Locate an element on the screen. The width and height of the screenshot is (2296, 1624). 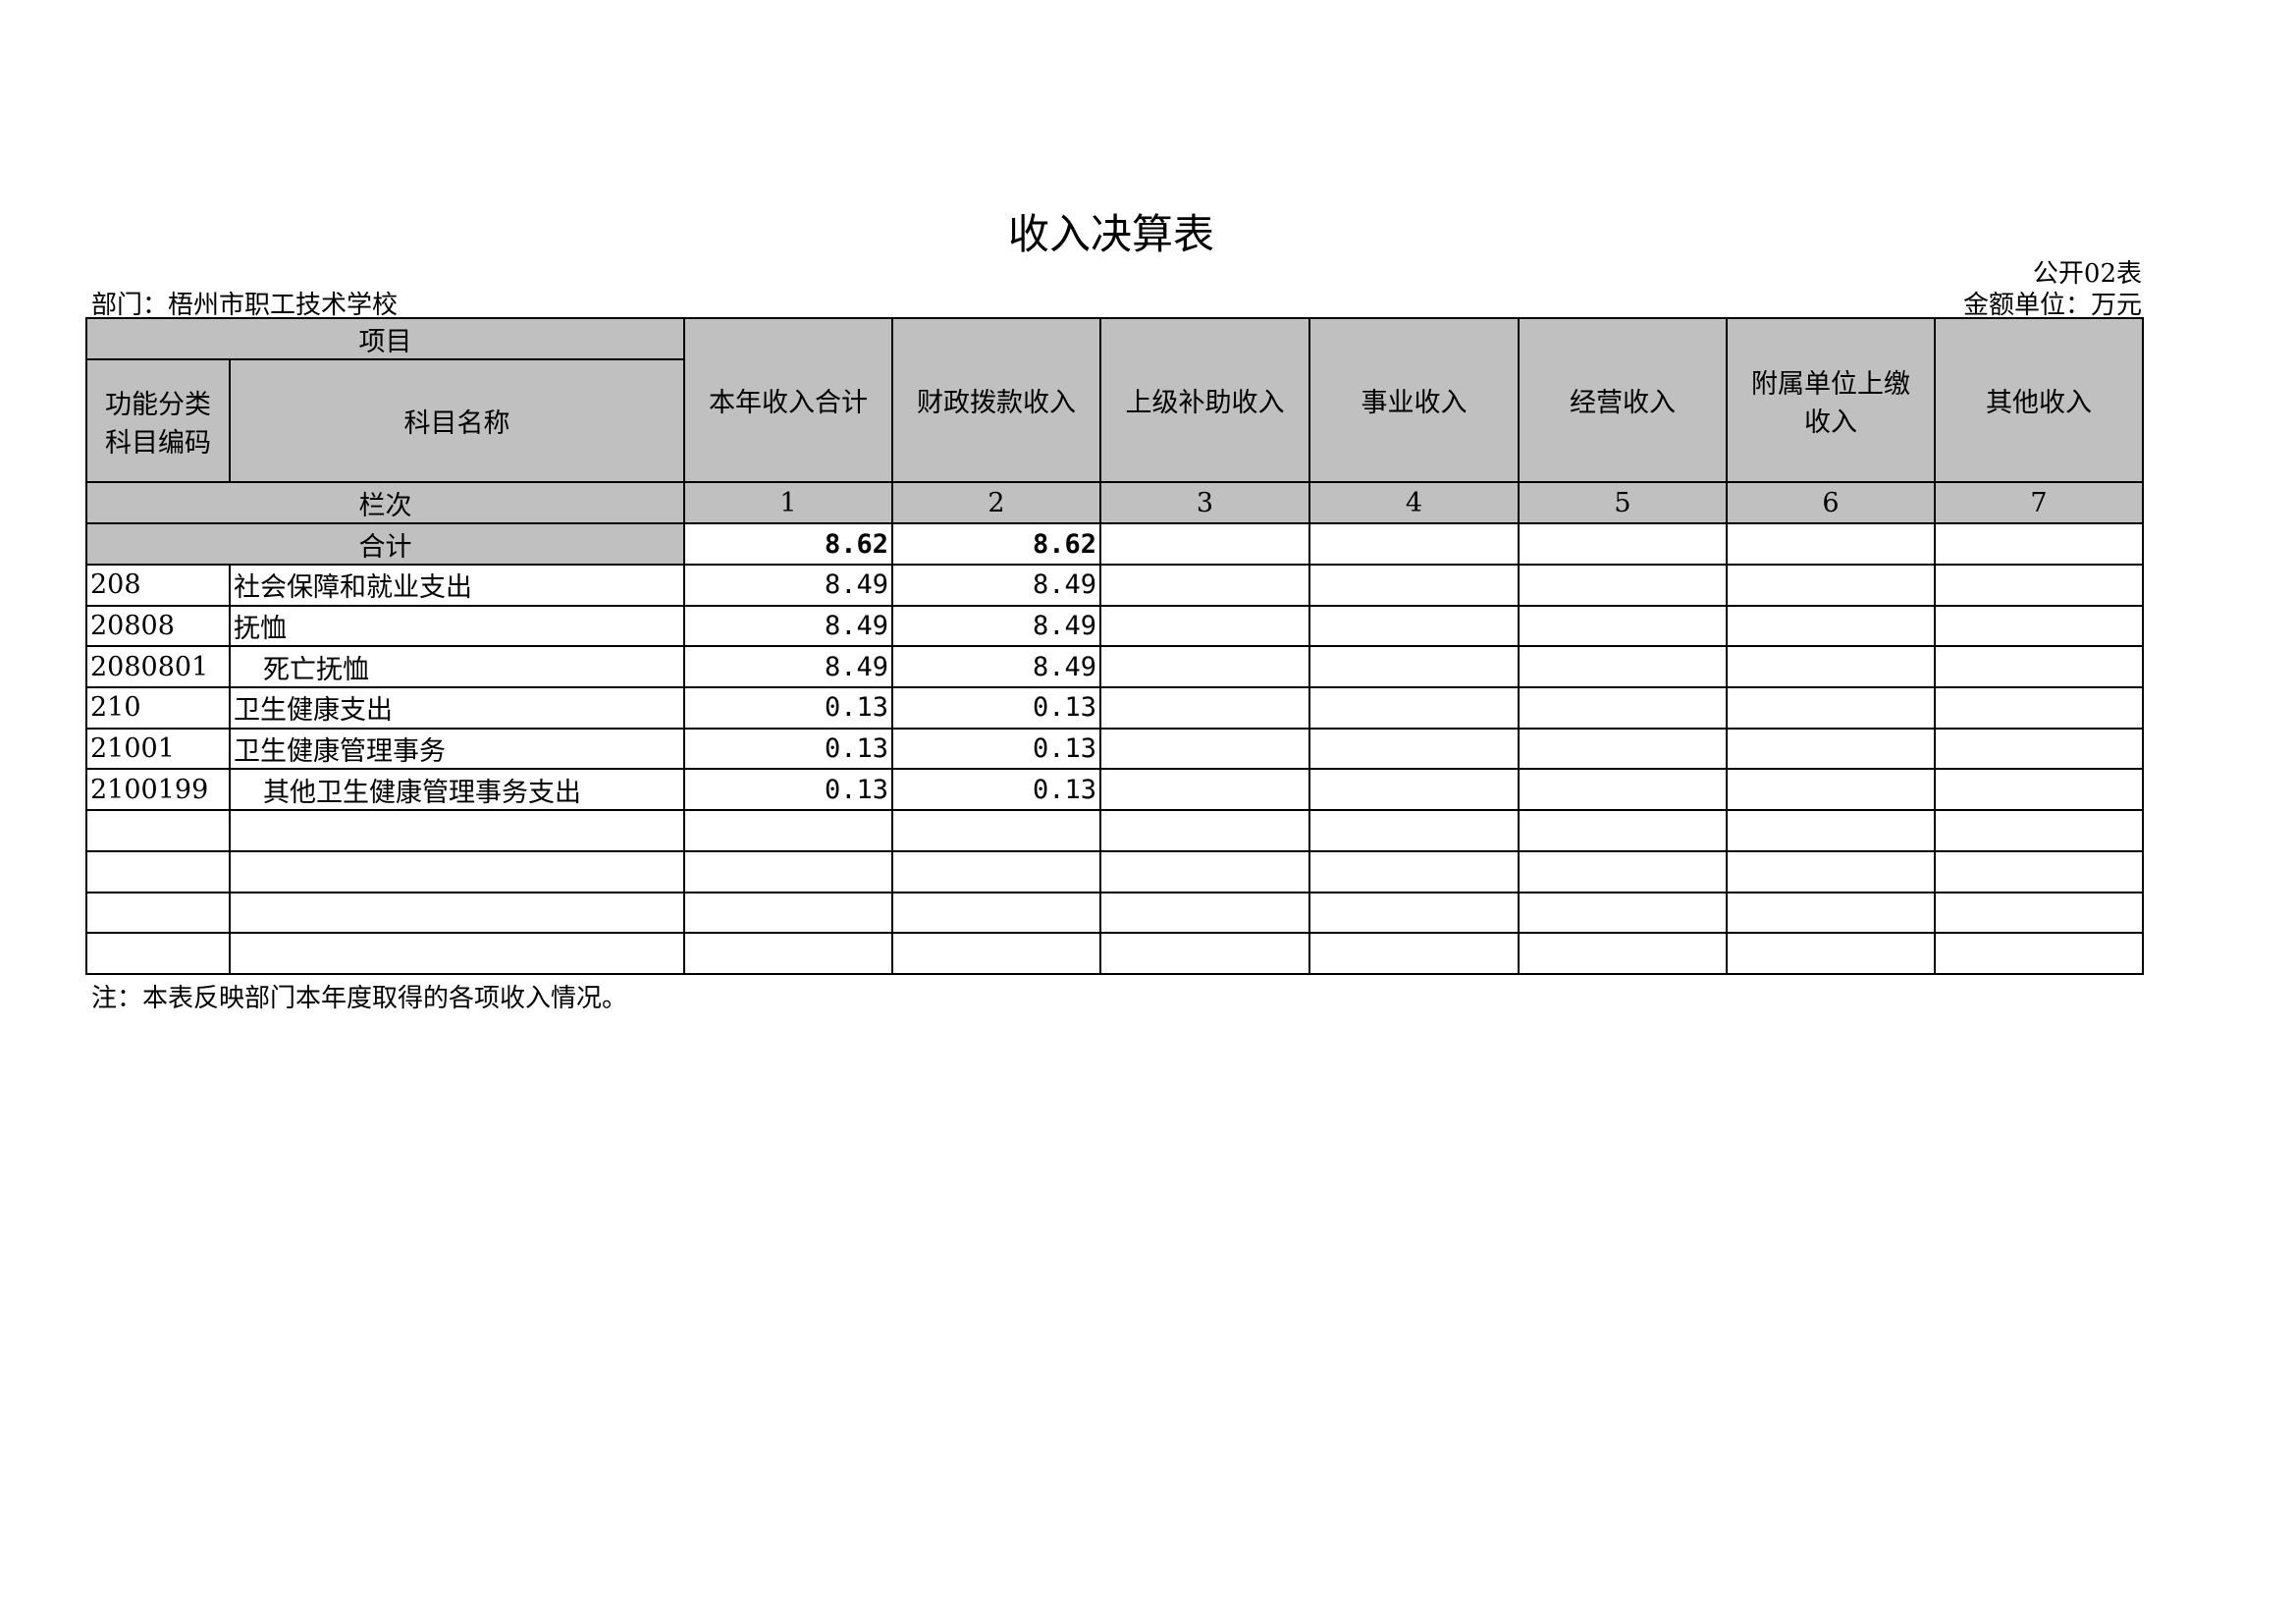
row-code: 208 is located at coordinates (158, 585).